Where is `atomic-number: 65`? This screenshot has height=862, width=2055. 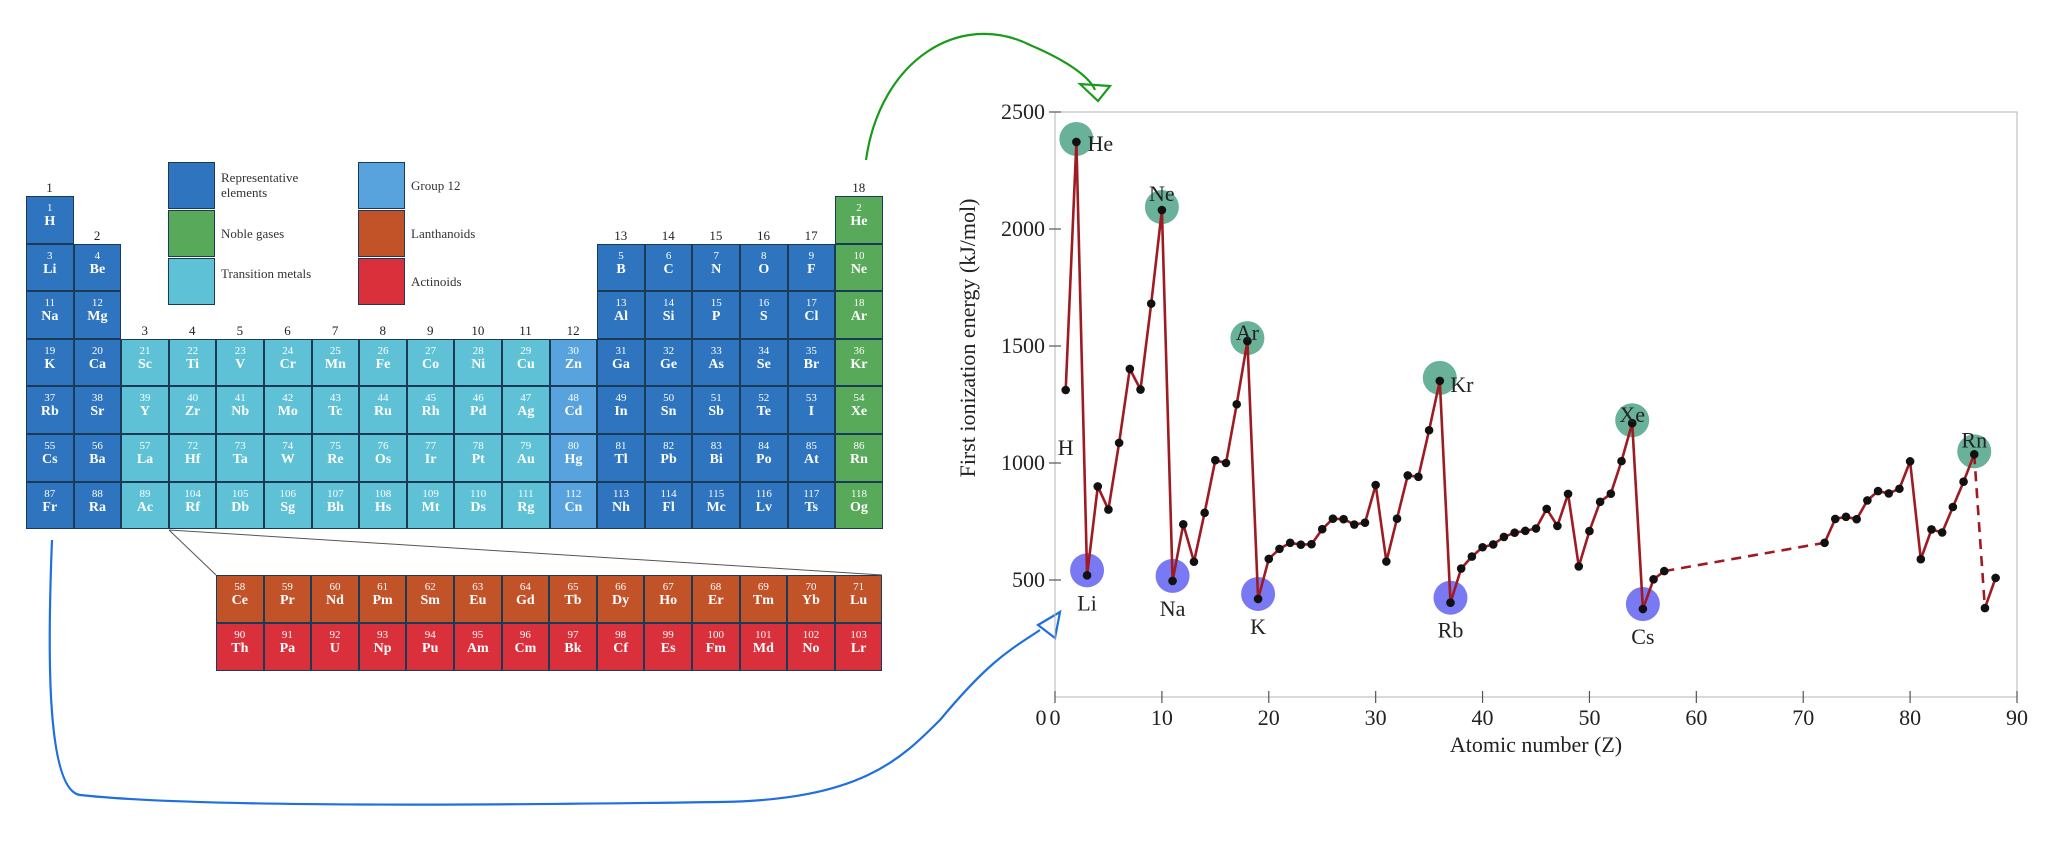 atomic-number: 65 is located at coordinates (573, 587).